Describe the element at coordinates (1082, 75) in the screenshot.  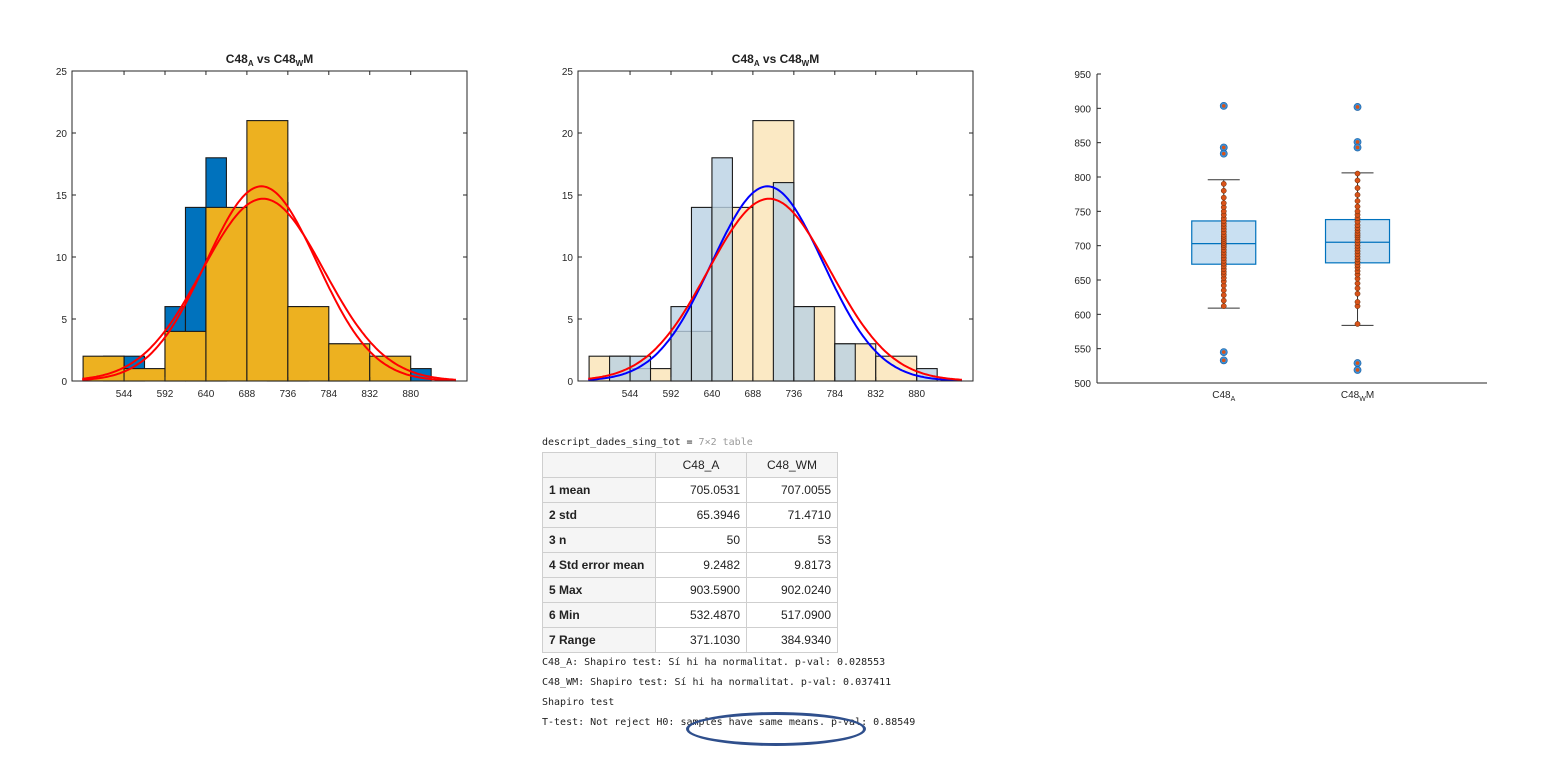
I see `y-tick-label: 950` at that location.